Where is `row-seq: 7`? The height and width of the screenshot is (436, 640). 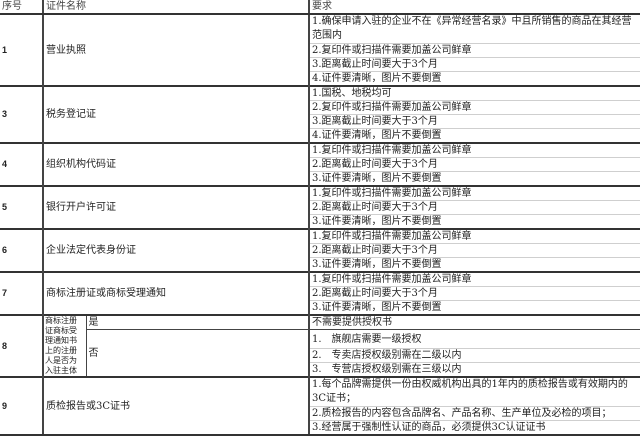 row-seq: 7 is located at coordinates (22, 293).